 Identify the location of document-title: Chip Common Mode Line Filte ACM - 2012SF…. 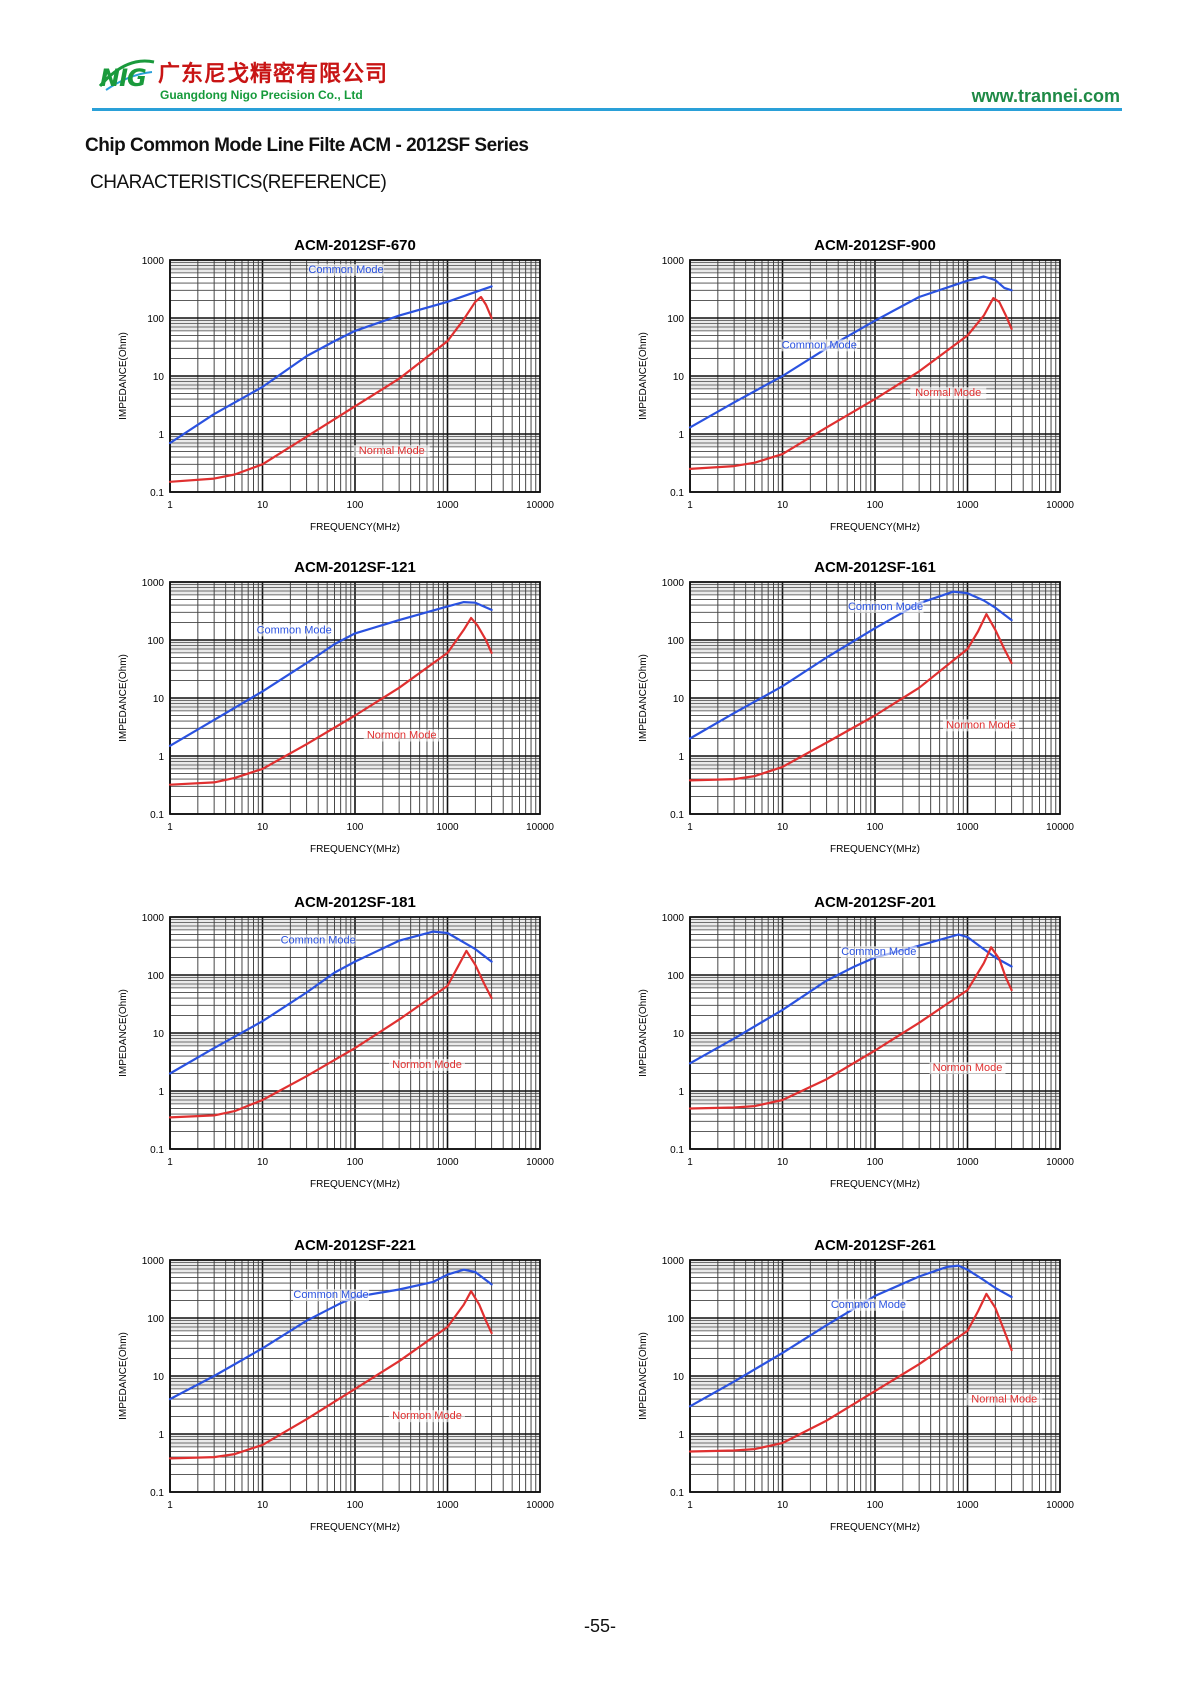
(307, 145).